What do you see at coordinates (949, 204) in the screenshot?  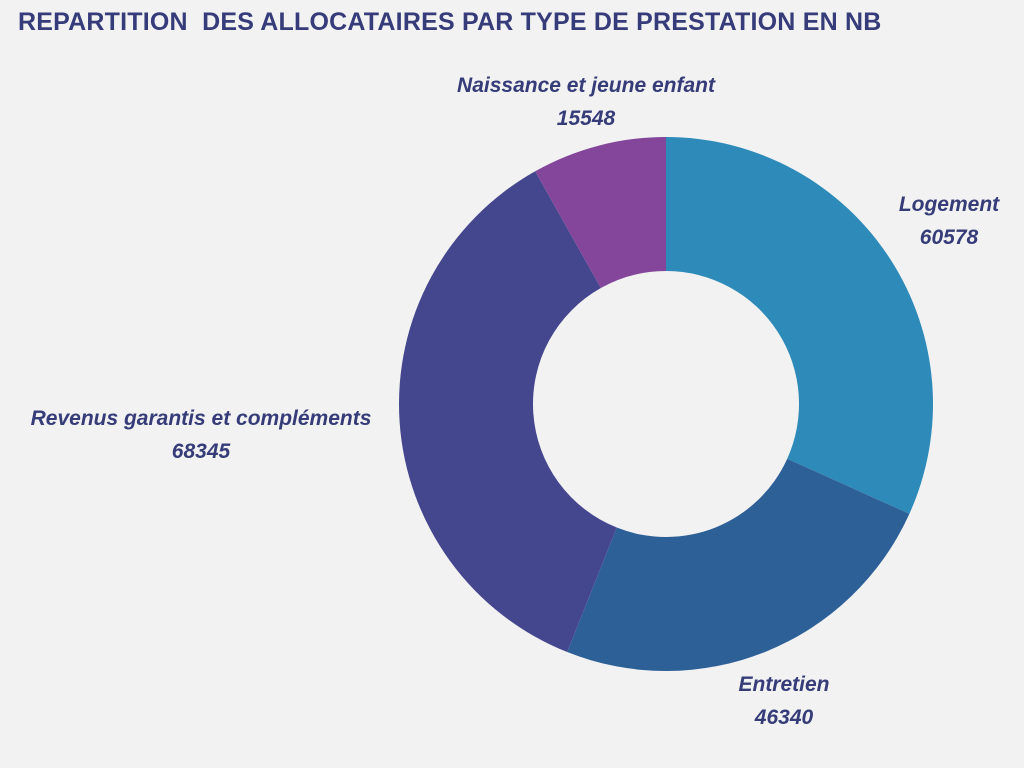 I see `slice-label-logement: Logement` at bounding box center [949, 204].